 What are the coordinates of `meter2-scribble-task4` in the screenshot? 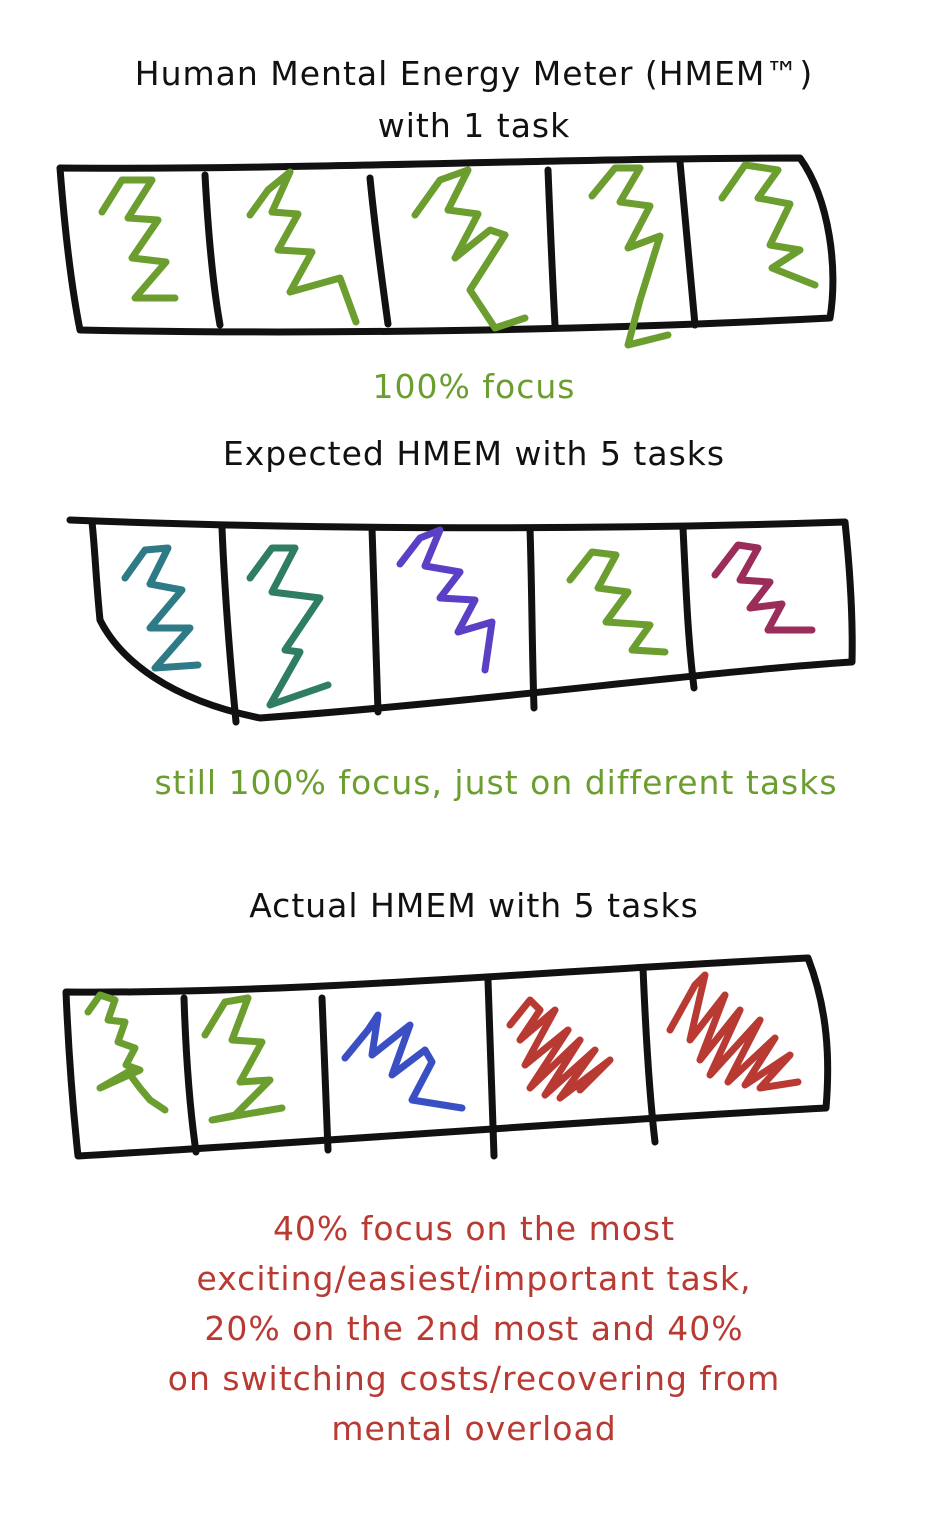 It's located at (617, 602).